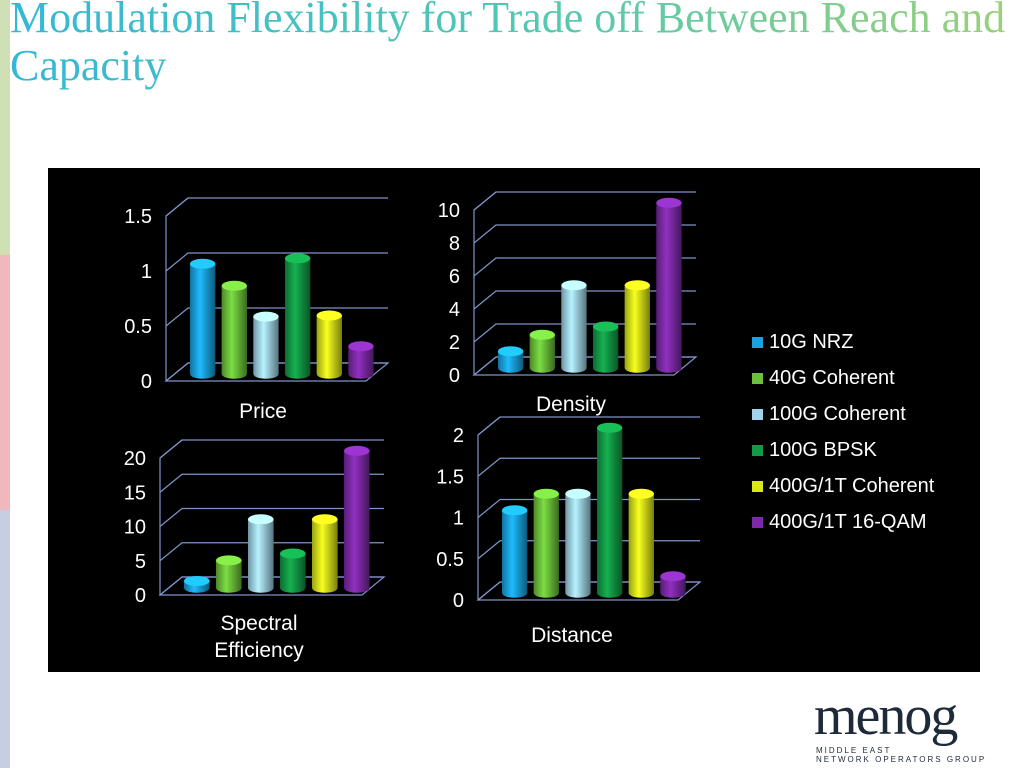 The height and width of the screenshot is (768, 1024). What do you see at coordinates (257, 310) in the screenshot?
I see `chart-price: 0 0.5 1 1.5 Price` at bounding box center [257, 310].